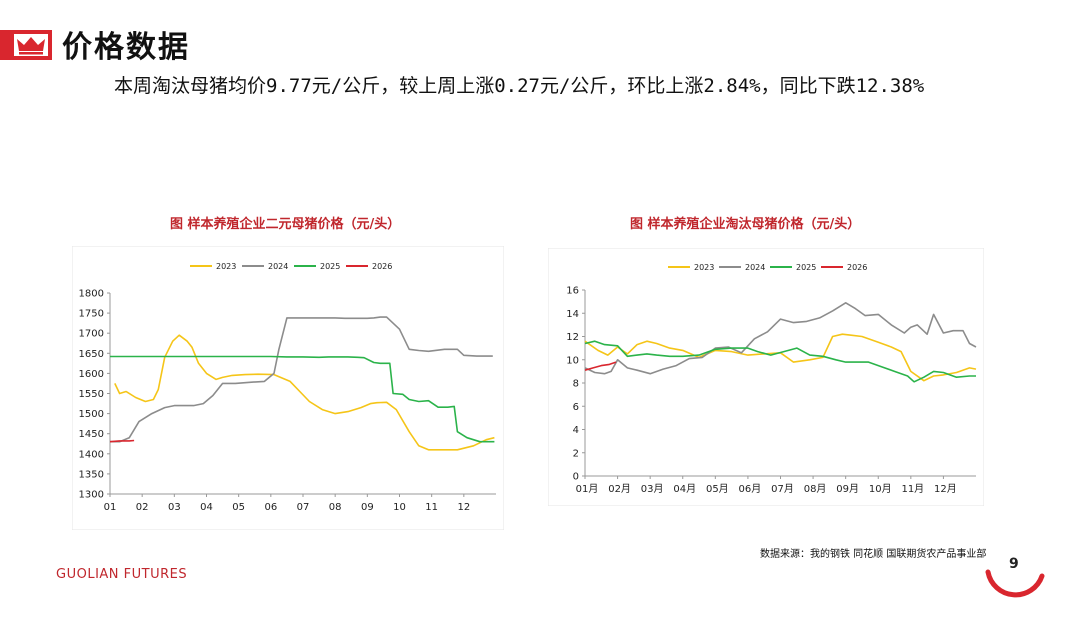 The width and height of the screenshot is (1080, 627). I want to click on y-tick-label: 2, so click(576, 453).